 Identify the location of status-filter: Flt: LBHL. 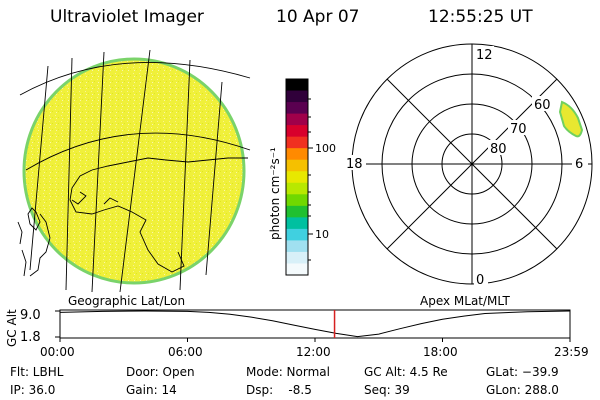
(37, 372).